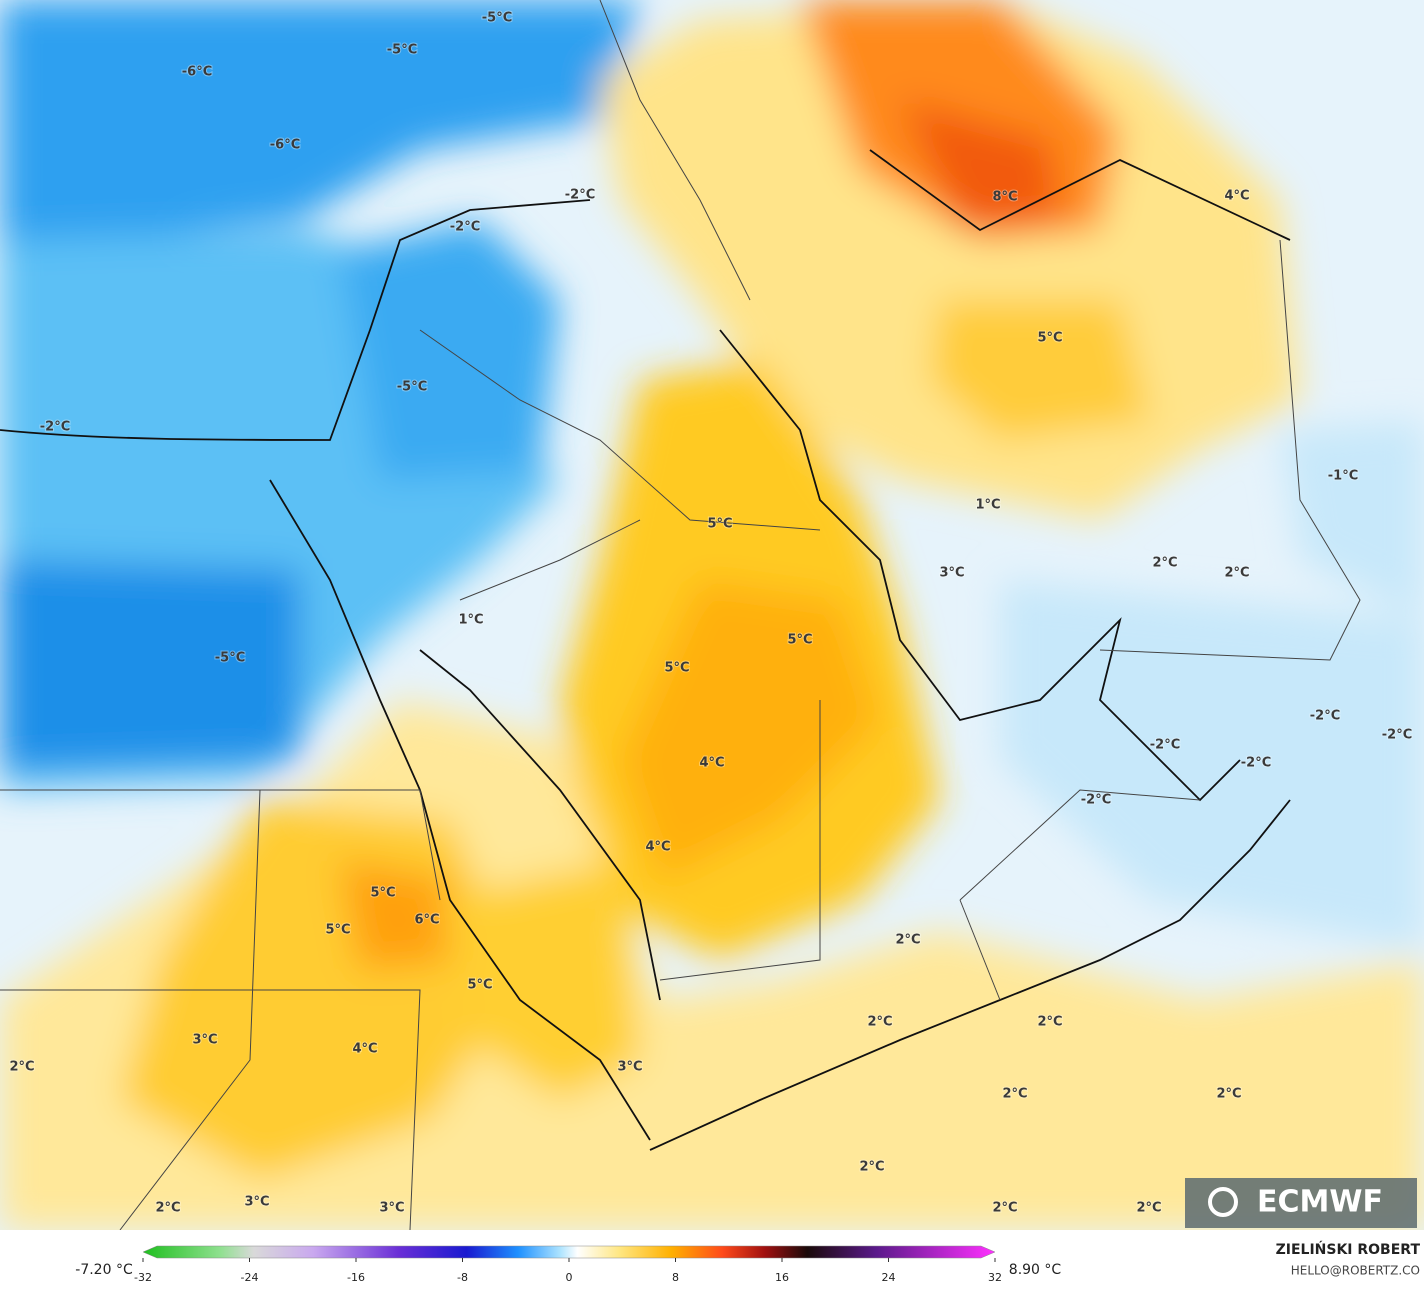  What do you see at coordinates (568, 1264) in the screenshot?
I see `colorbar: -7.20 °C 8.90 °C -32 -24 -16 -8 0 8 16 24 32` at bounding box center [568, 1264].